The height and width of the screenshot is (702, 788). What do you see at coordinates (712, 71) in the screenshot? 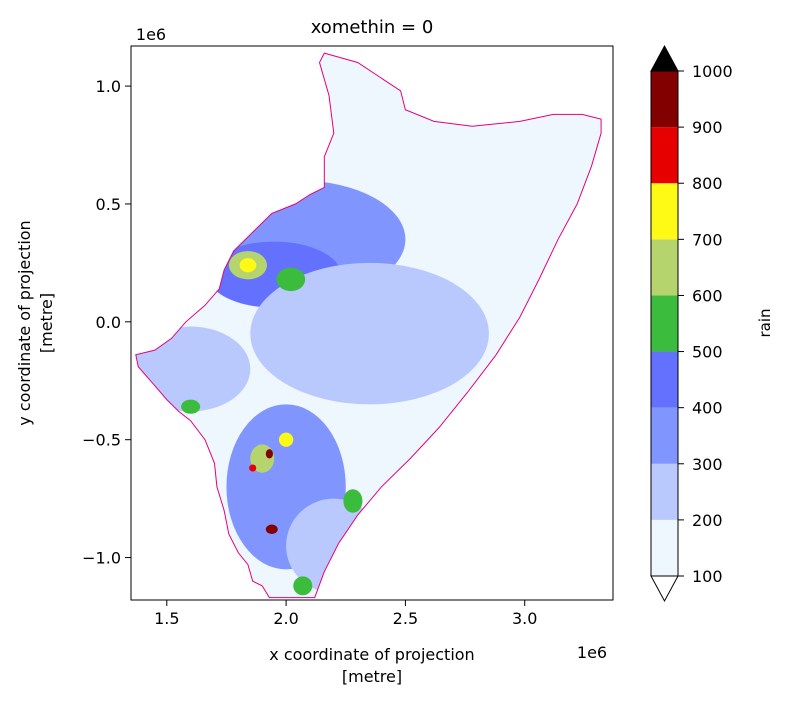
I see `colorbar-tick-label: 1000` at bounding box center [712, 71].